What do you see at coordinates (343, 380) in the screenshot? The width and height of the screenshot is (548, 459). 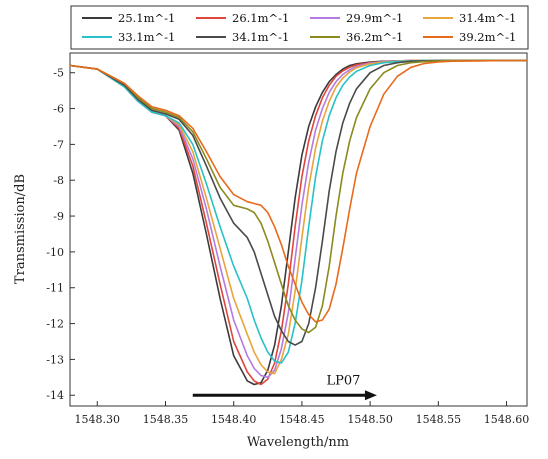 I see `lp07-label: LP07` at bounding box center [343, 380].